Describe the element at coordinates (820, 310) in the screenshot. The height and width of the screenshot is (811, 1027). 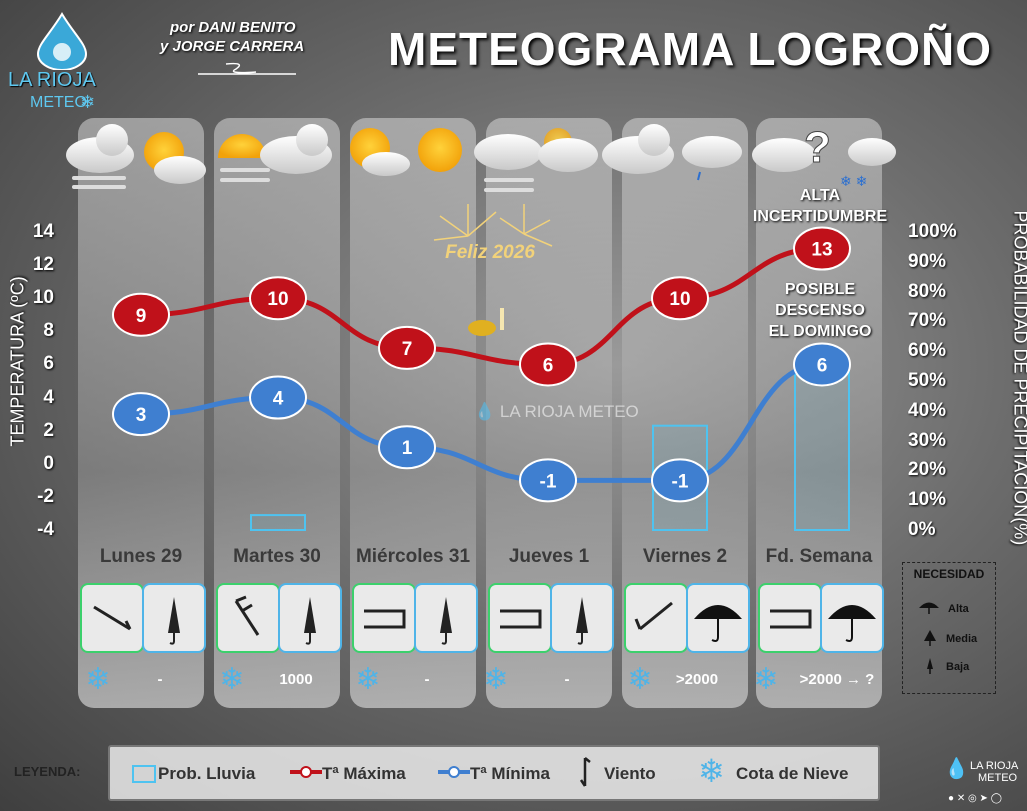
I see `drop-line-2: DESCENSO` at that location.